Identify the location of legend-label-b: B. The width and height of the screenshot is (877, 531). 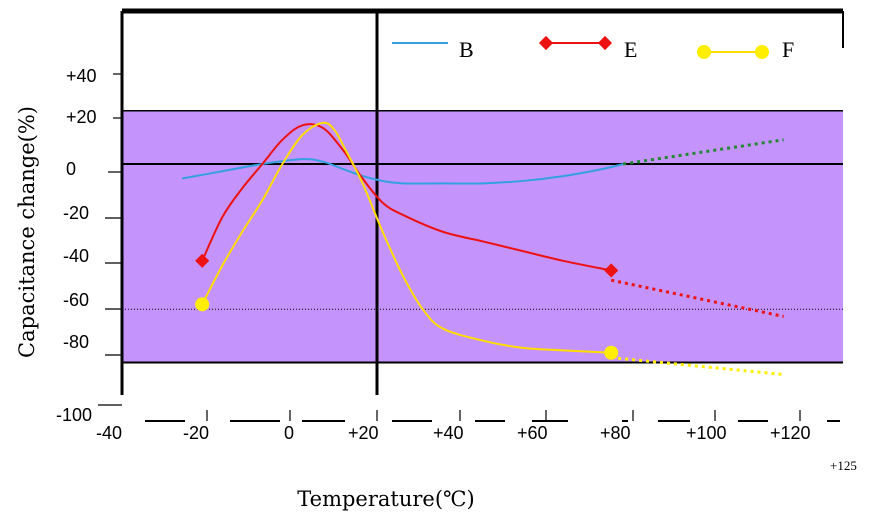
(466, 49).